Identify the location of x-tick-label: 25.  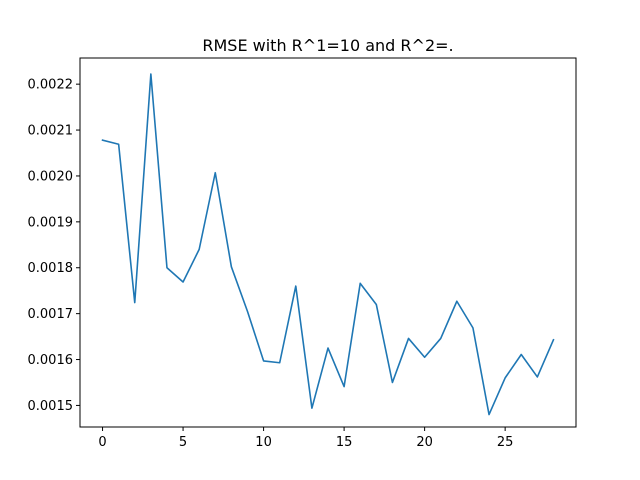
(505, 442).